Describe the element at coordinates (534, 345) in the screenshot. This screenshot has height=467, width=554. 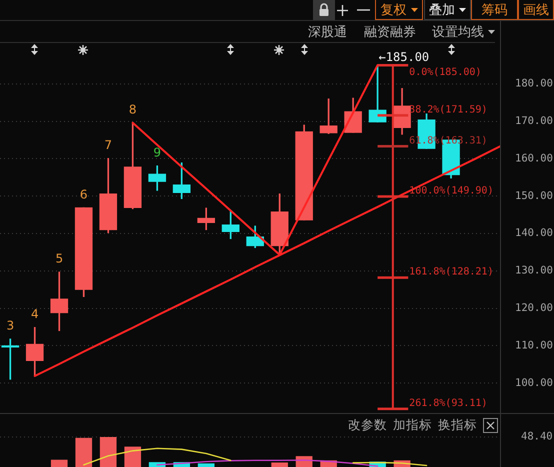
I see `y-tick-label: 110.00` at that location.